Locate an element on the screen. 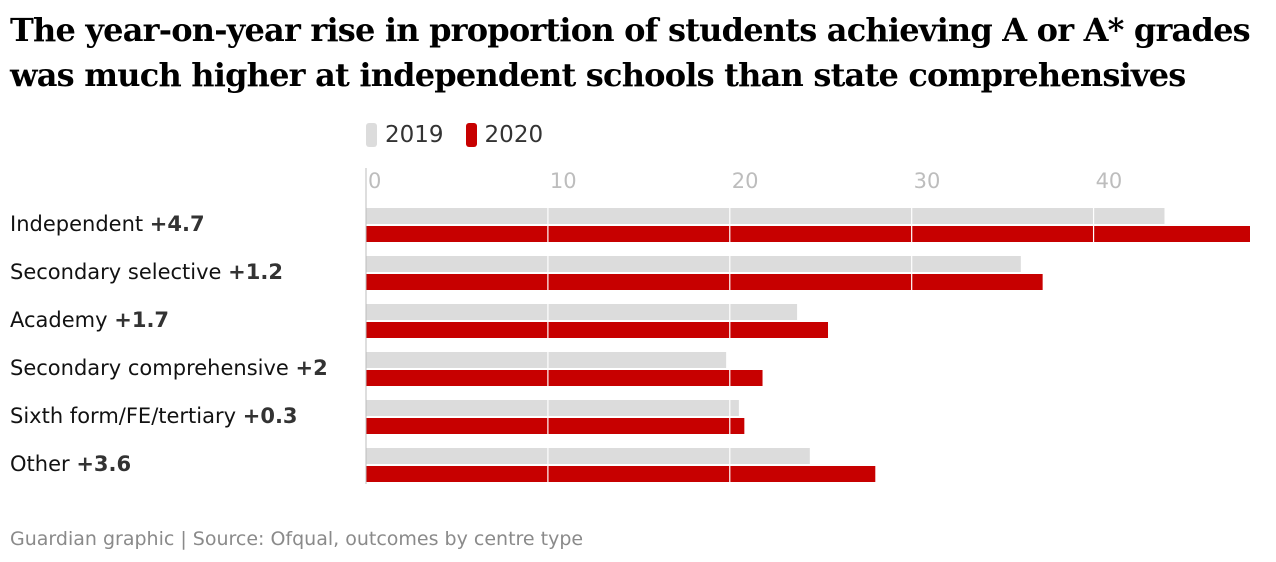  legend-item-2020: 2020 is located at coordinates (504, 135).